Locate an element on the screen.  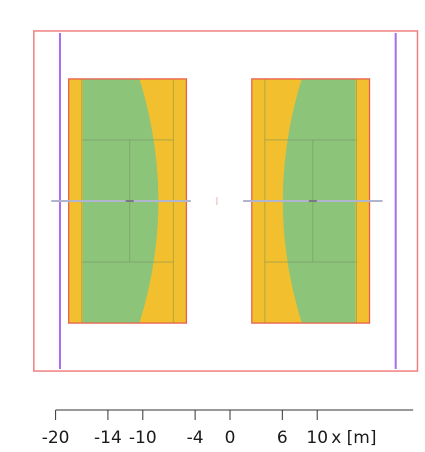
x-tick-label-2: -10 is located at coordinates (143, 438).